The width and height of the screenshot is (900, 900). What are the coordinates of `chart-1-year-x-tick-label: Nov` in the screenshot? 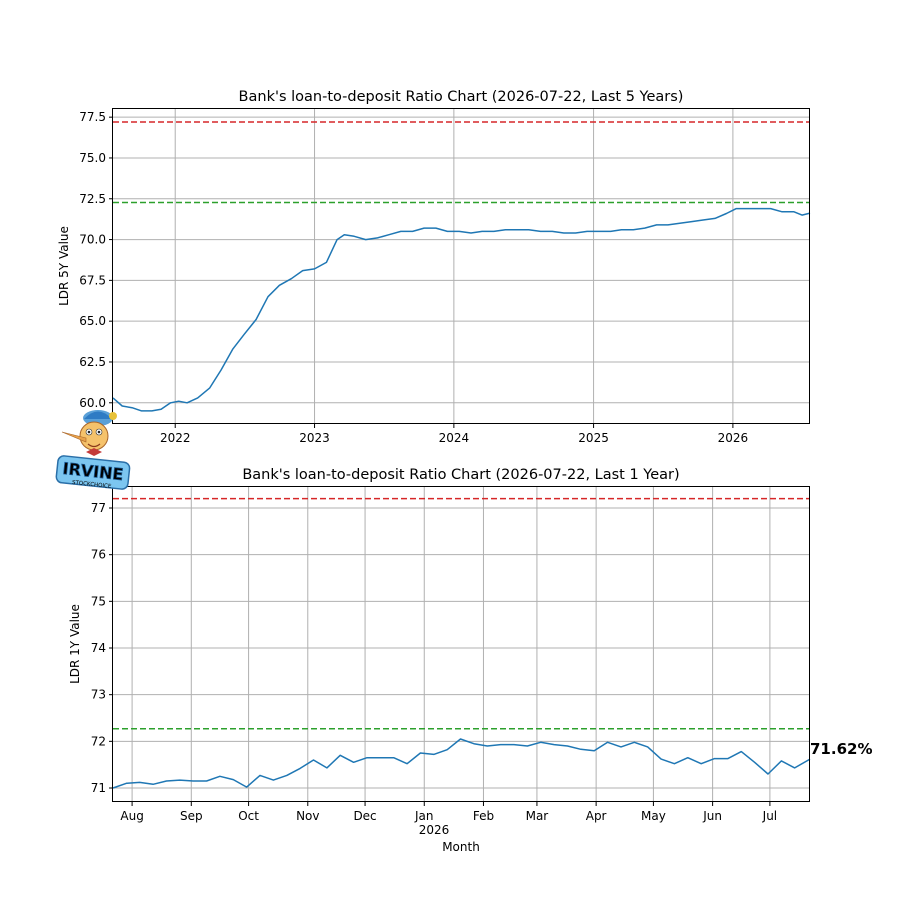 It's located at (307, 816).